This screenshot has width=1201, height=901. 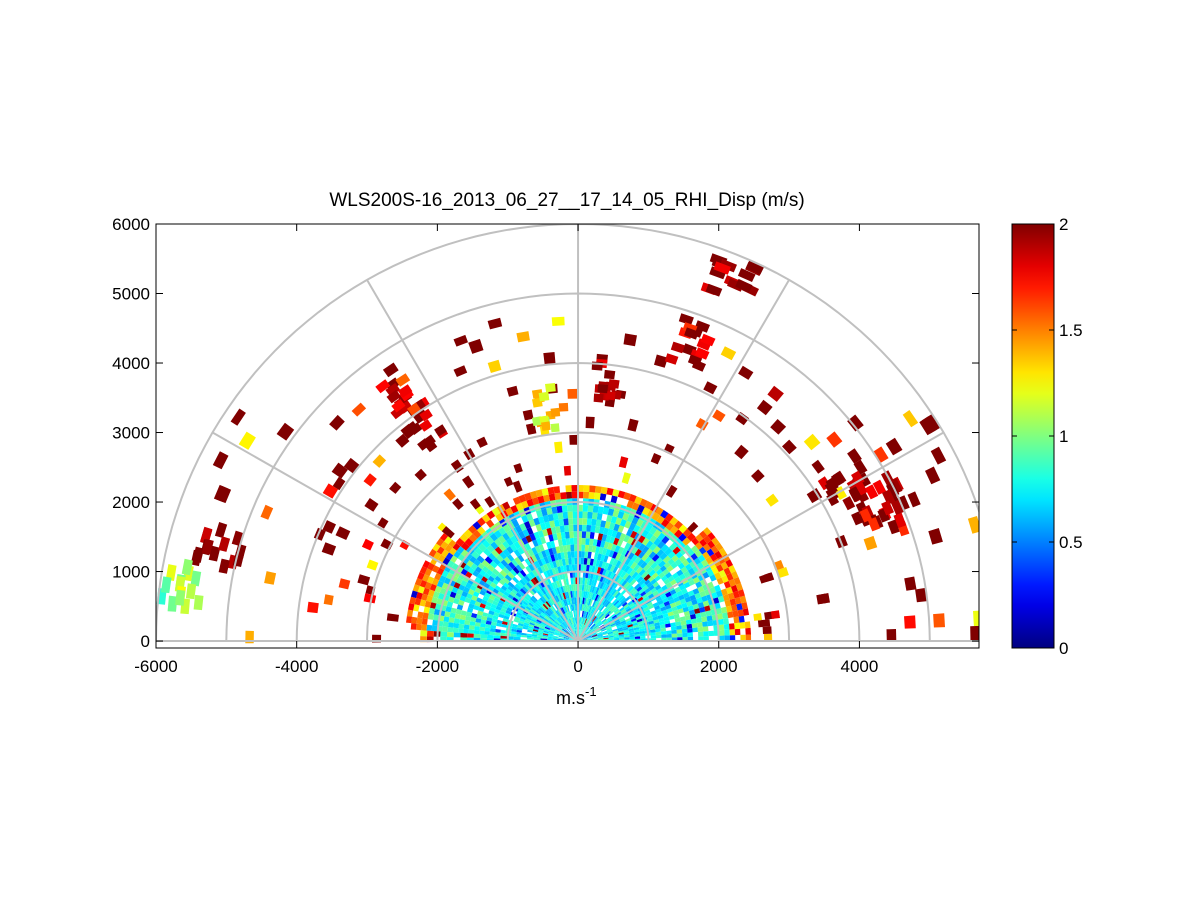 I want to click on data-cell-2059, so click(x=411, y=607).